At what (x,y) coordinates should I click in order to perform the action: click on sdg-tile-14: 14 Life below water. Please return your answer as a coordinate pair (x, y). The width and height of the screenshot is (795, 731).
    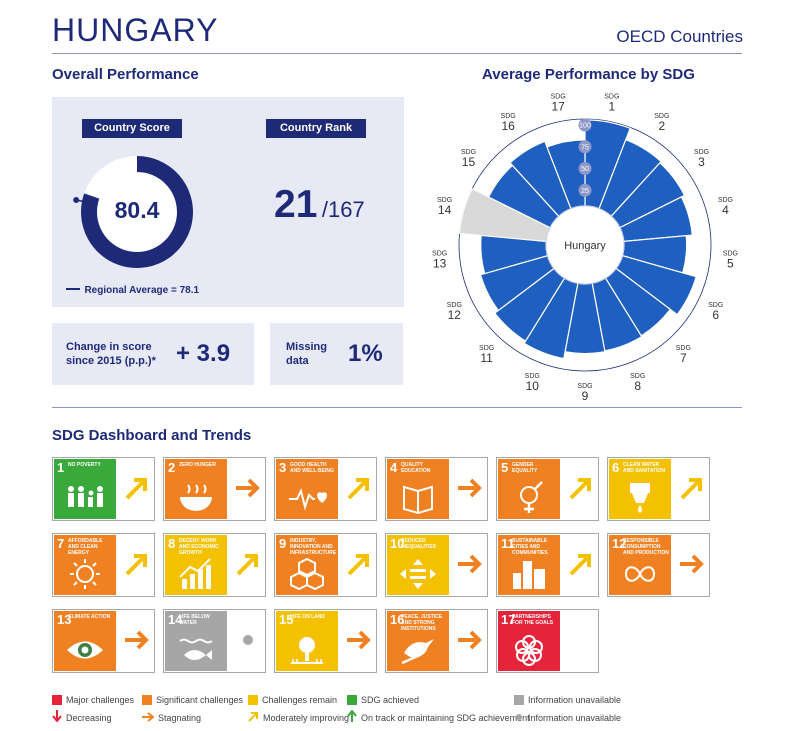
    Looking at the image, I should click on (214, 641).